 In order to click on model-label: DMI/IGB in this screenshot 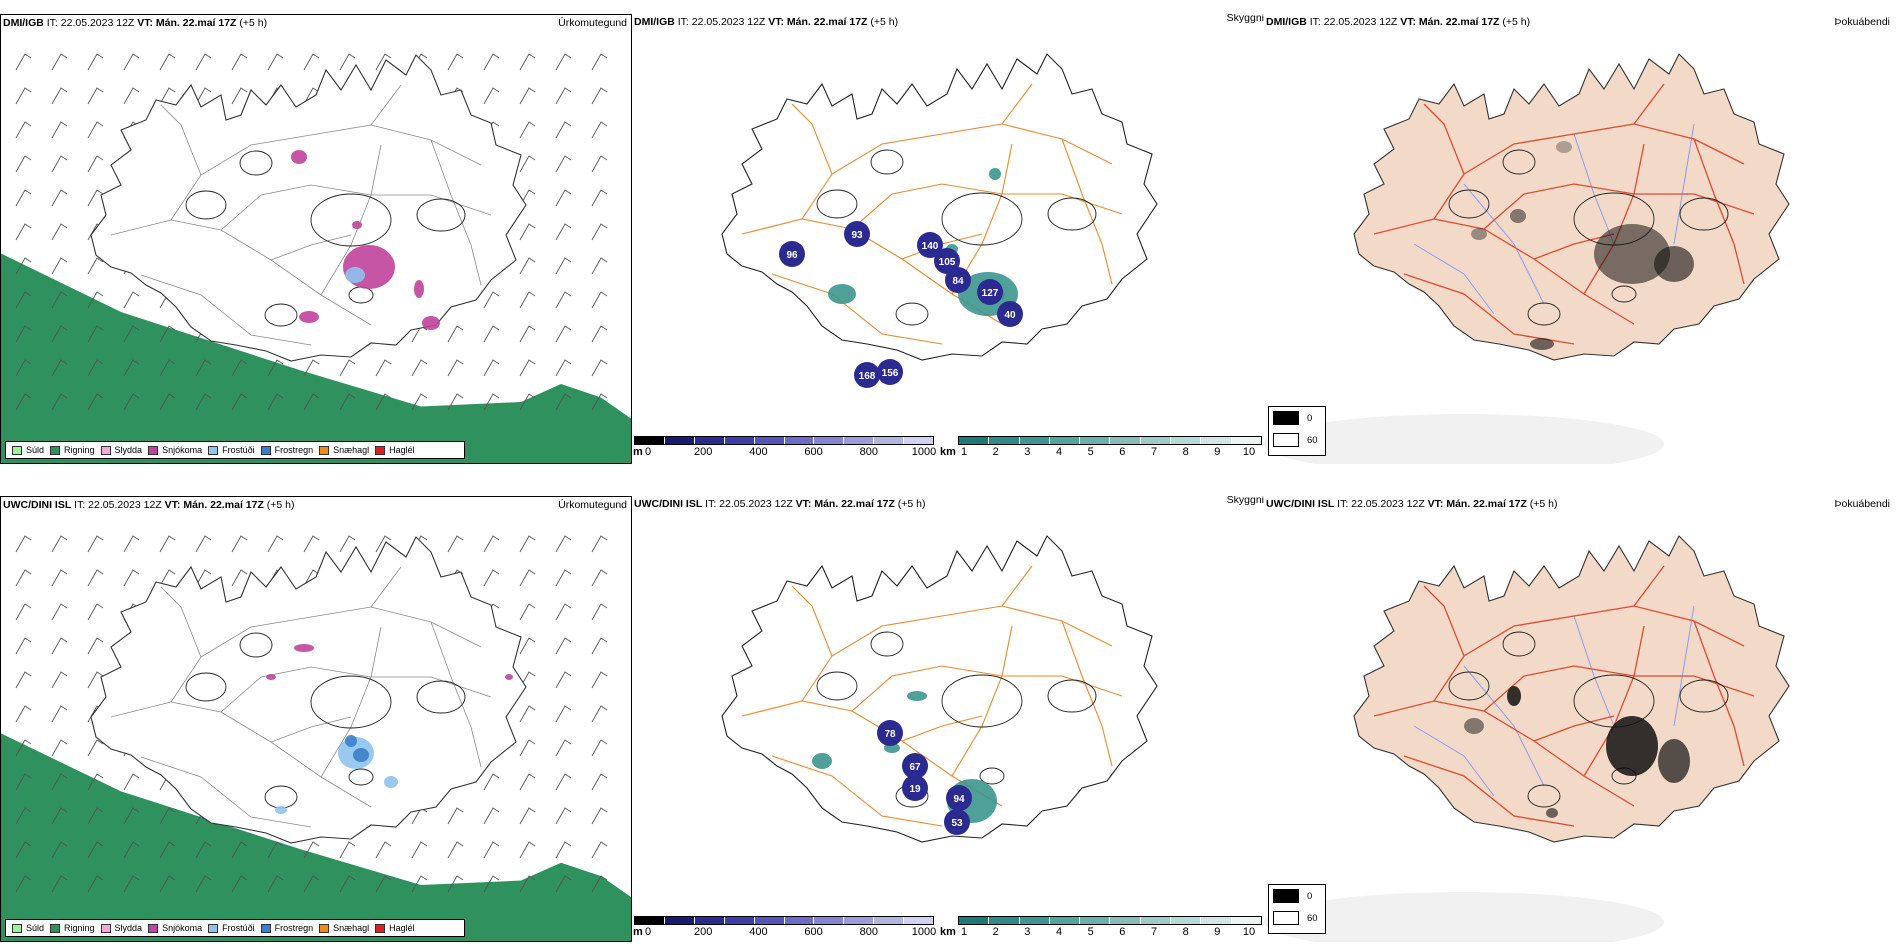, I will do `click(1286, 22)`.